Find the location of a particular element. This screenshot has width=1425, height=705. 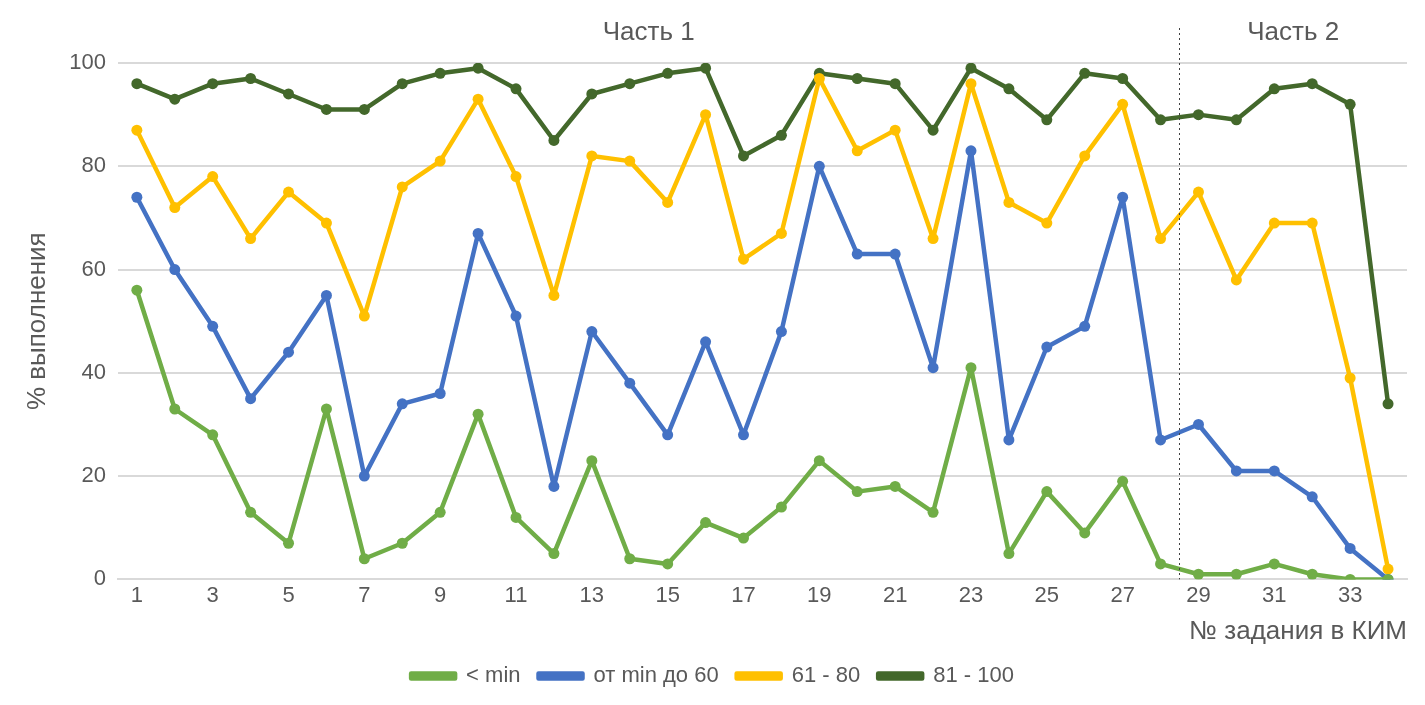

y-tick-label: 0 is located at coordinates (99, 578).